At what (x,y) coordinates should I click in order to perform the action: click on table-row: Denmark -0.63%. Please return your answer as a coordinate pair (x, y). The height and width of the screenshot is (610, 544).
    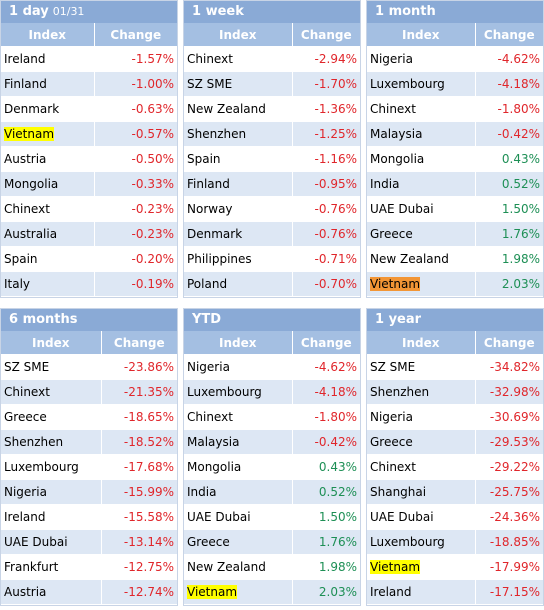
    Looking at the image, I should click on (89, 109).